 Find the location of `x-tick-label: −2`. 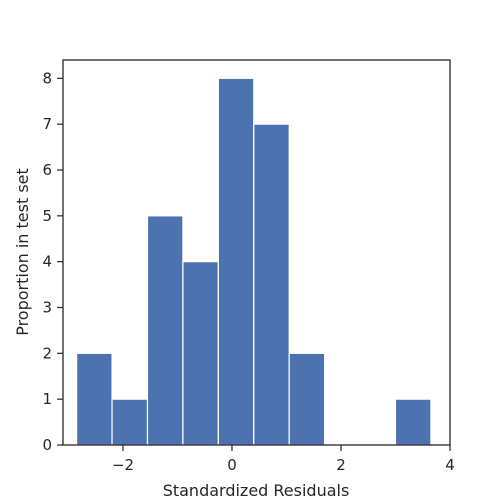

x-tick-label: −2 is located at coordinates (123, 465).